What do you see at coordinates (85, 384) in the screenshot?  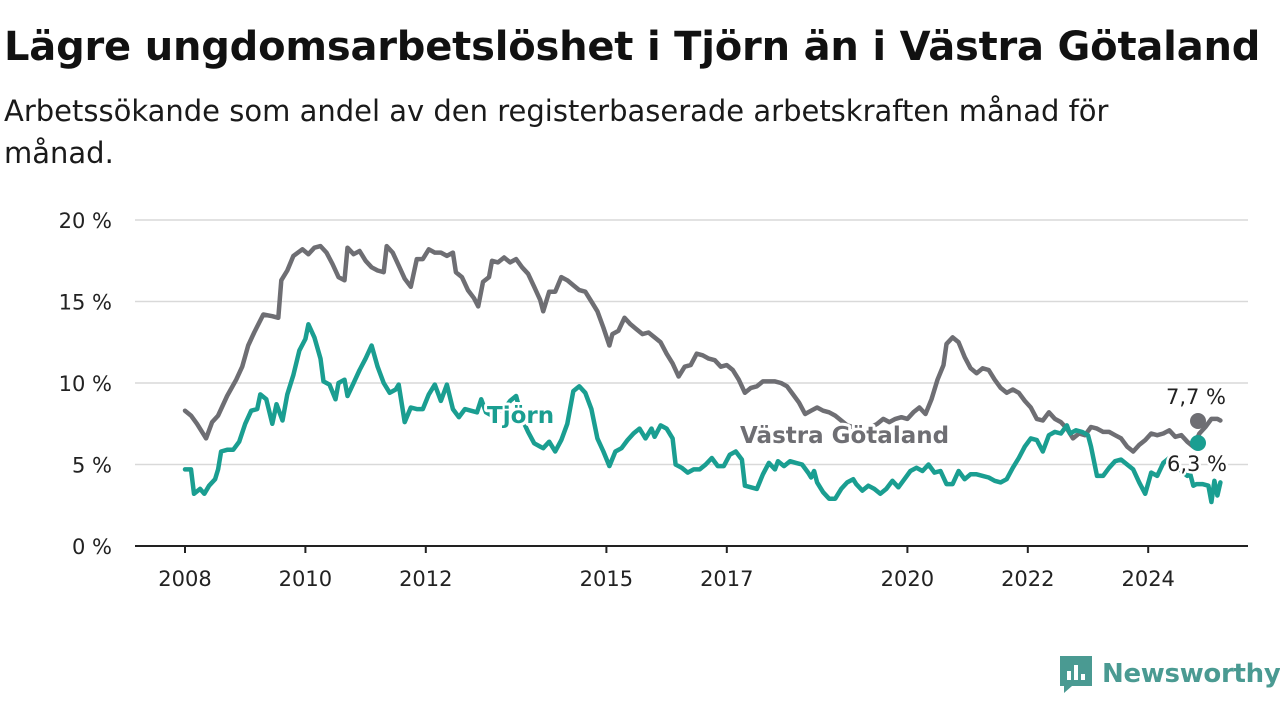 I see `y-tick-label: 10 %` at bounding box center [85, 384].